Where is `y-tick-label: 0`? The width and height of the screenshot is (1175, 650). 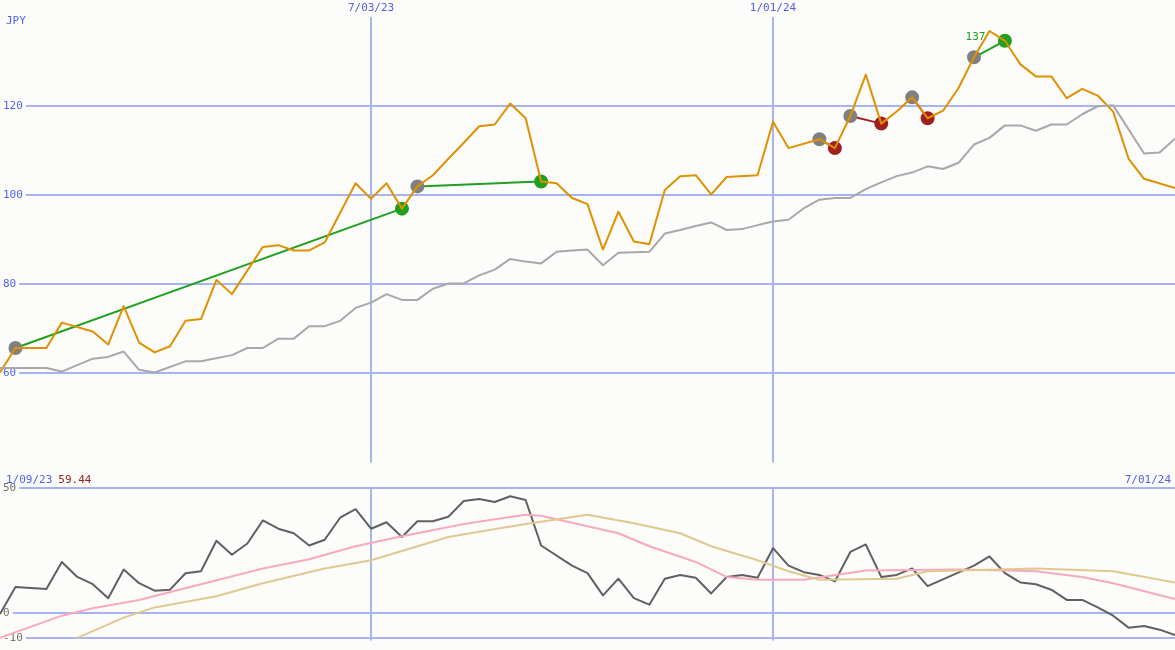 y-tick-label: 0 is located at coordinates (6, 612).